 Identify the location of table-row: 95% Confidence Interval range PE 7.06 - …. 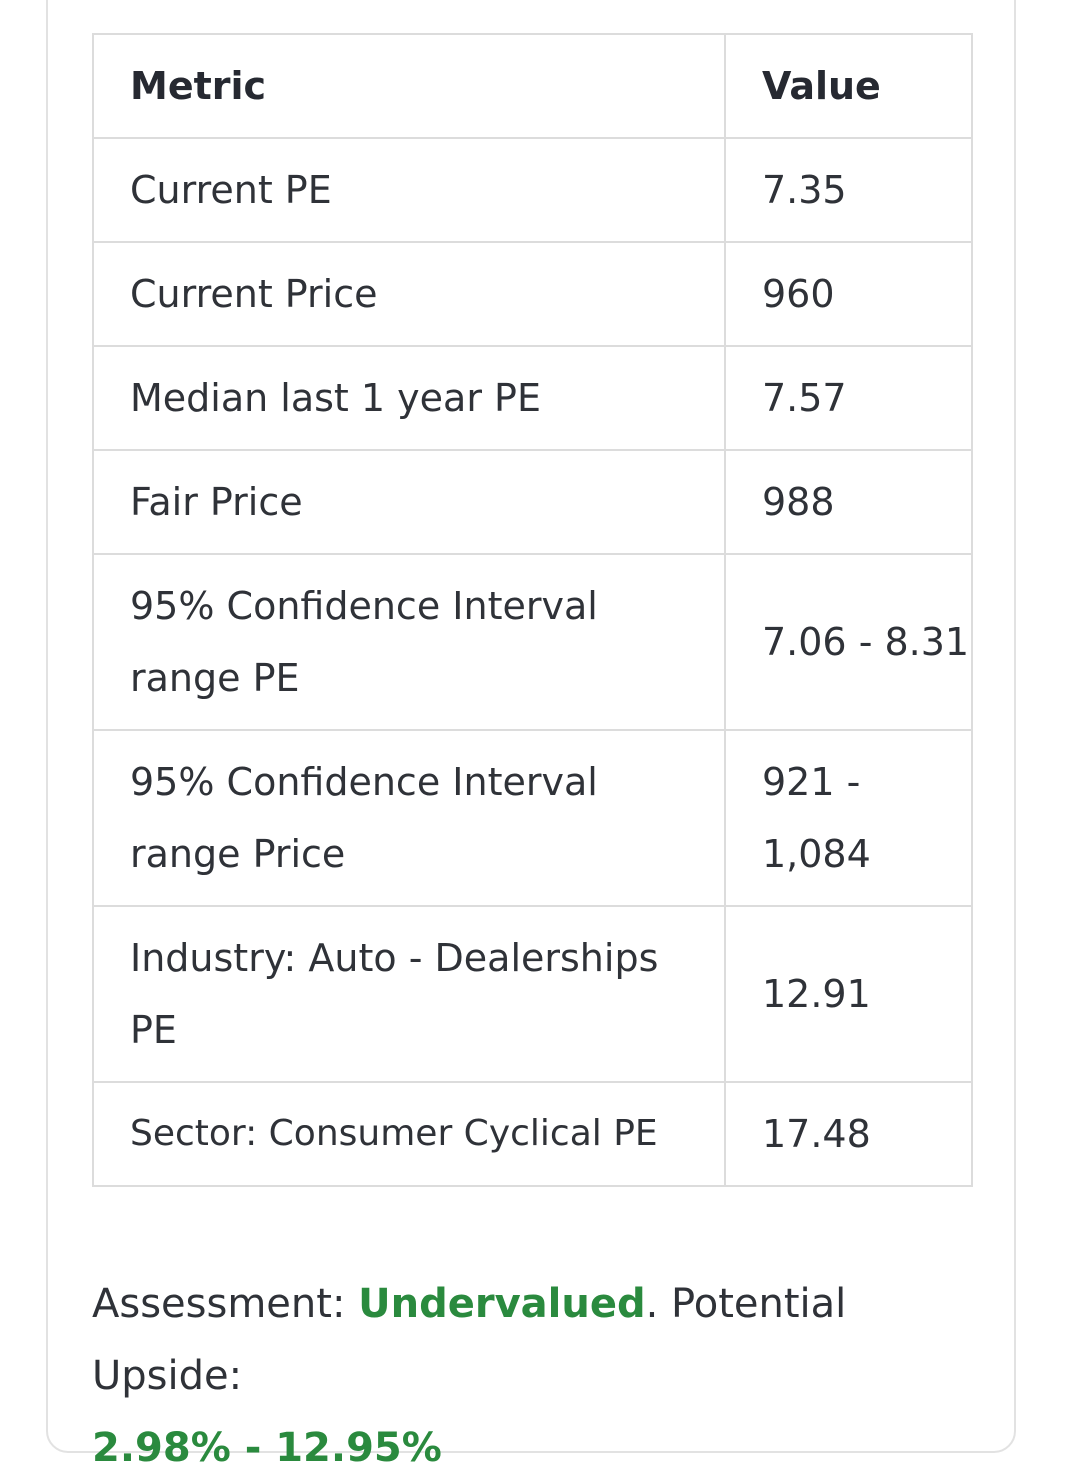
(532, 642).